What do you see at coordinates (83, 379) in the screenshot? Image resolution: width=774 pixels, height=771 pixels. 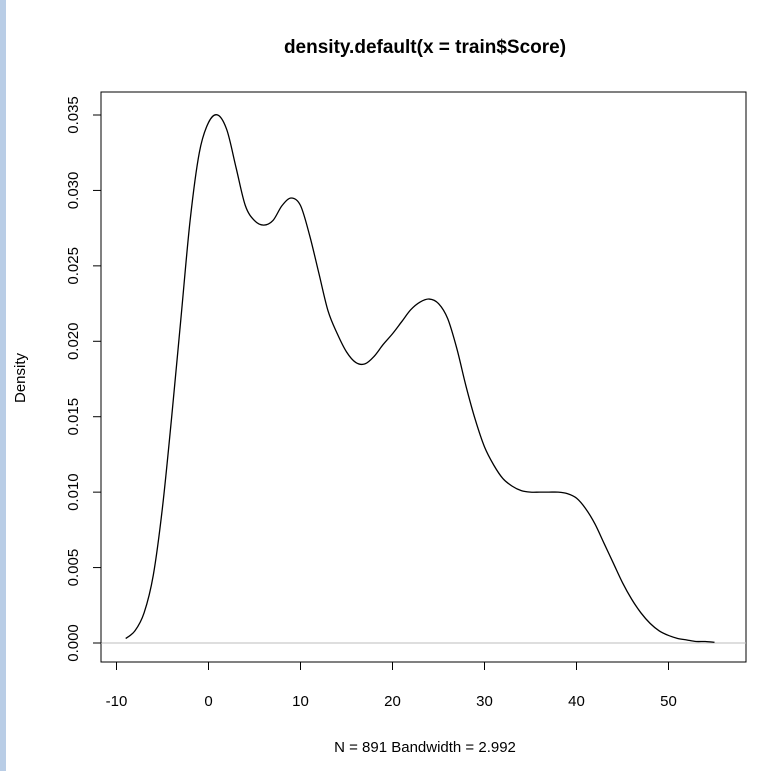 I see `y-axis: 0.000 0.005 0.010 0.015 0.020 0.025 0.030 0.035` at bounding box center [83, 379].